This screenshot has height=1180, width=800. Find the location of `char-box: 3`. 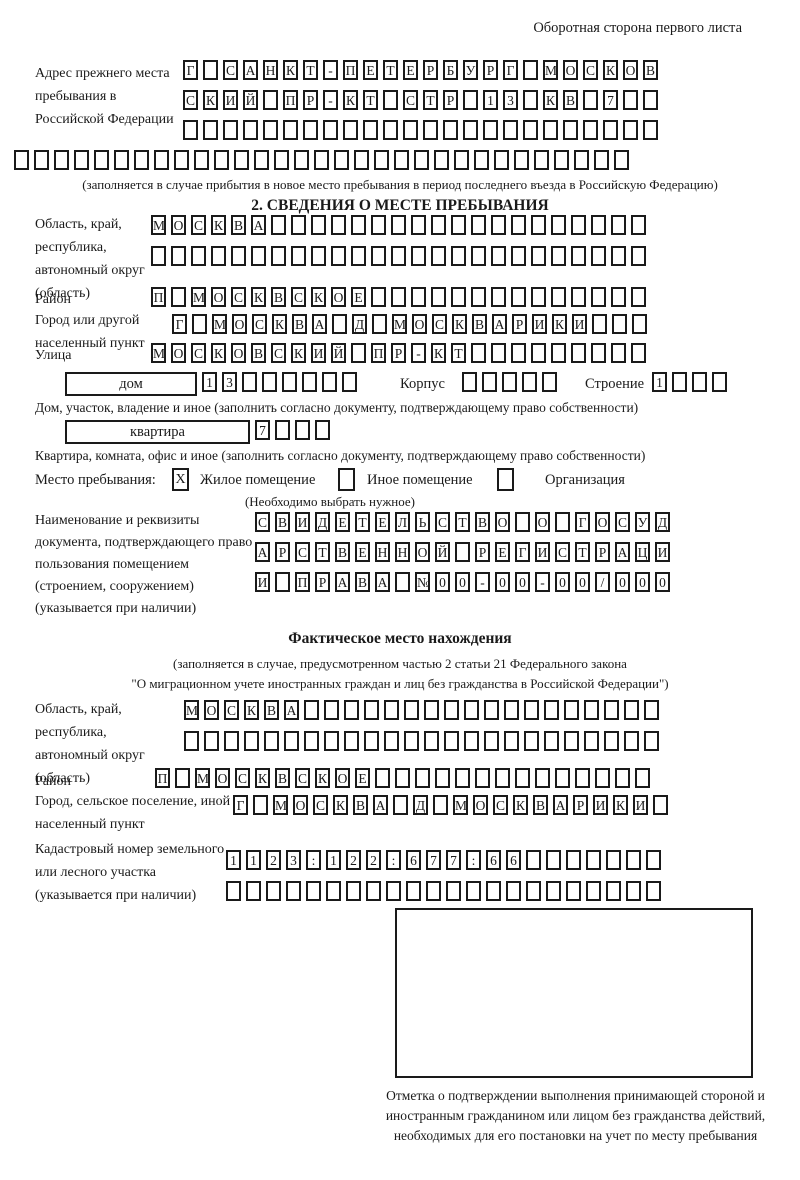

char-box: 3 is located at coordinates (510, 100).